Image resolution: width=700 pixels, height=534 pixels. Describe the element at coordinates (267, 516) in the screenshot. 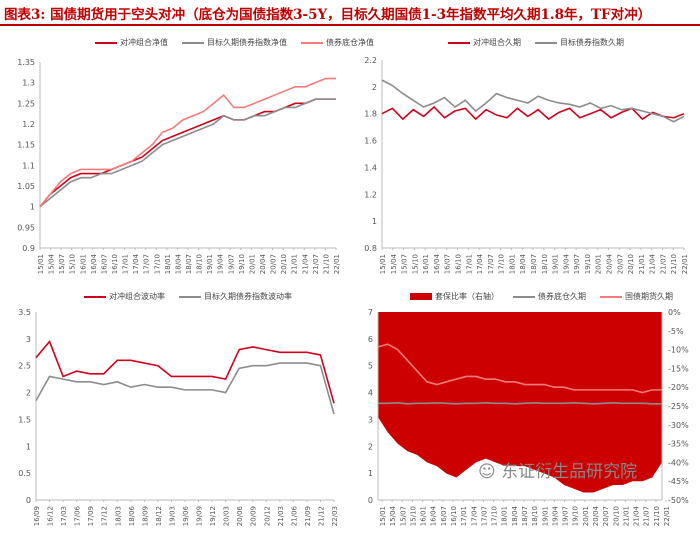

I see `x-tick-label: 20/12` at that location.